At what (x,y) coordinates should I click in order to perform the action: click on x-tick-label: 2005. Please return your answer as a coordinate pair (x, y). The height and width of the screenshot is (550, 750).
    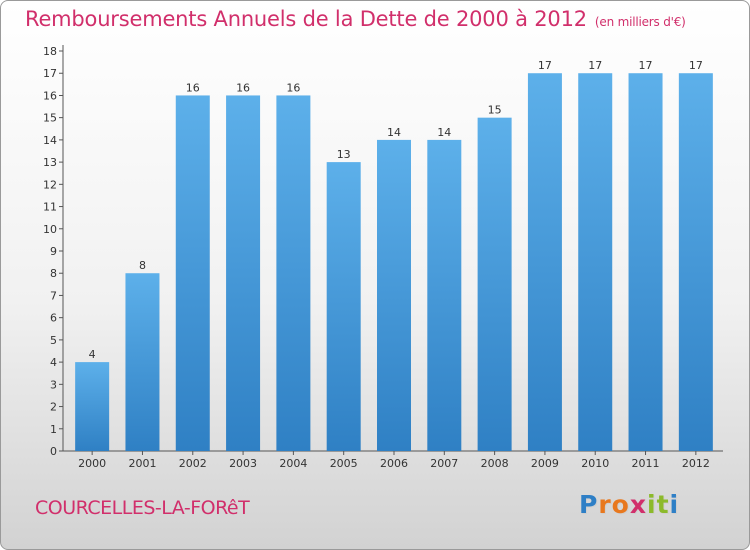
    Looking at the image, I should click on (344, 463).